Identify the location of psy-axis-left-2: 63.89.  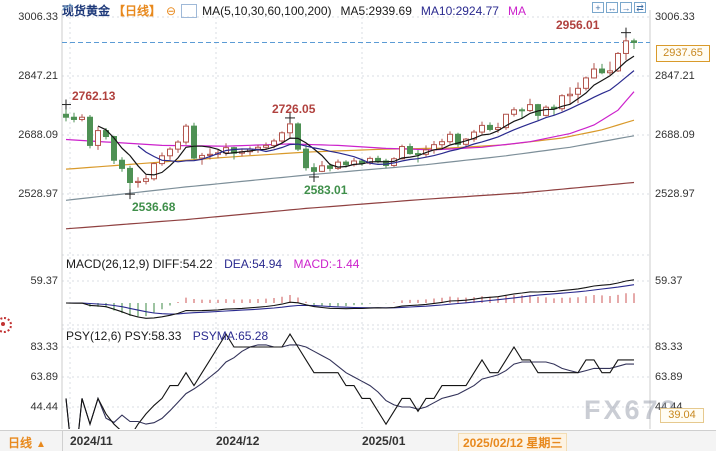
(44, 377).